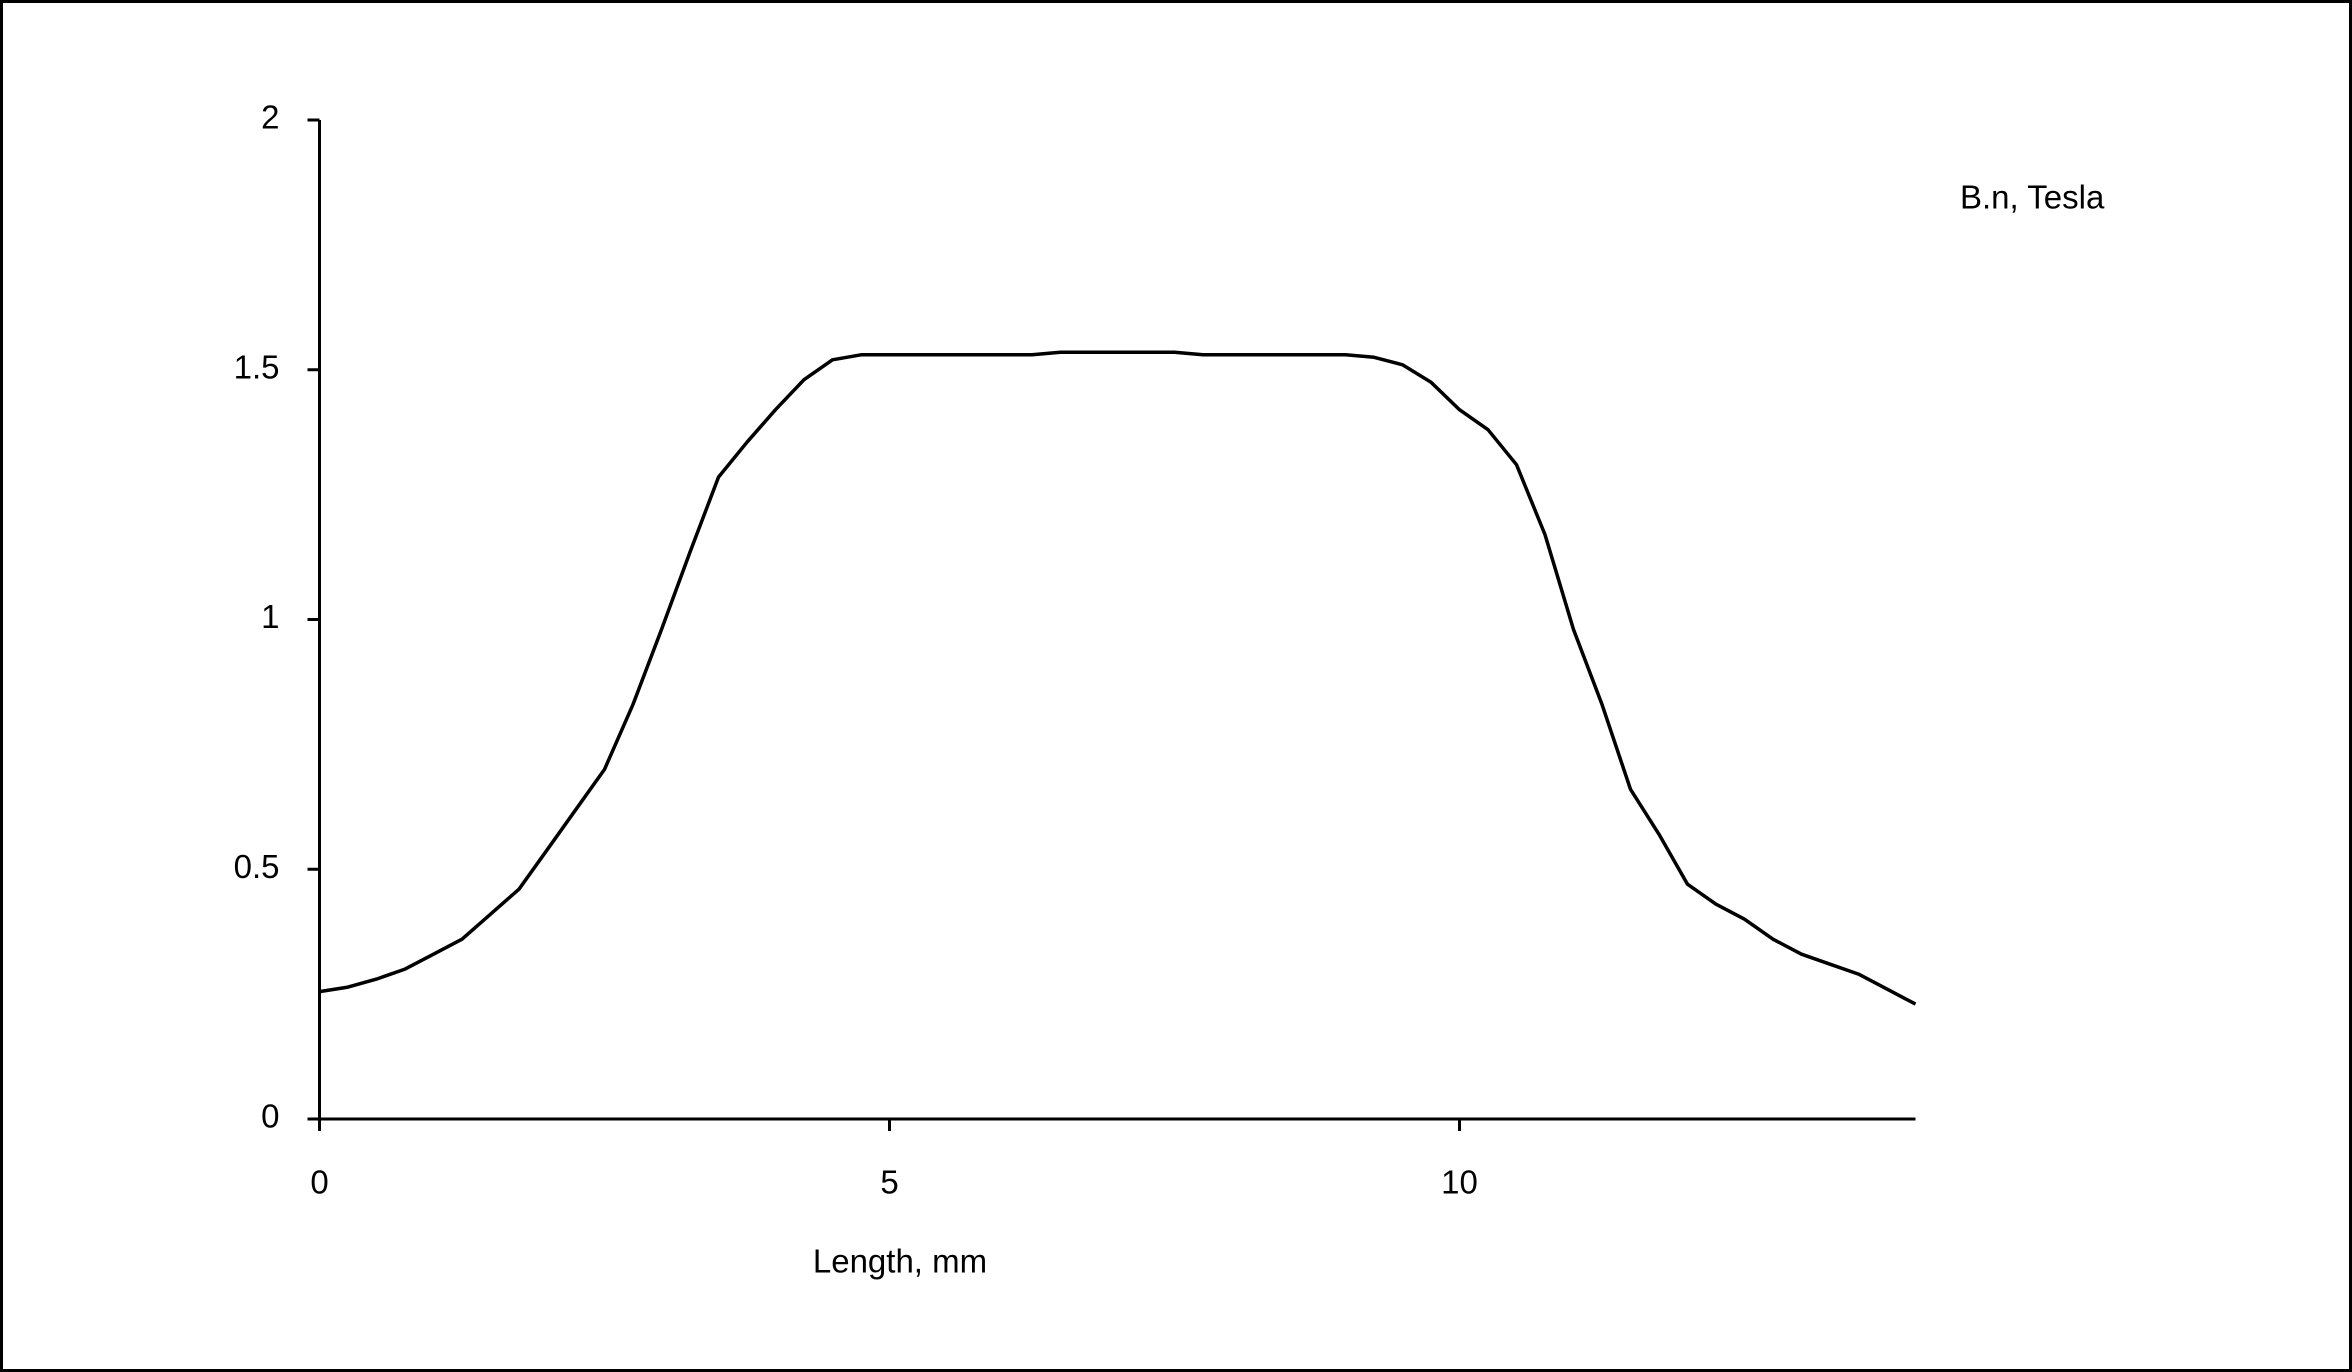 The image size is (2352, 1372). What do you see at coordinates (270, 1116) in the screenshot?
I see `y-tick-label: 0` at bounding box center [270, 1116].